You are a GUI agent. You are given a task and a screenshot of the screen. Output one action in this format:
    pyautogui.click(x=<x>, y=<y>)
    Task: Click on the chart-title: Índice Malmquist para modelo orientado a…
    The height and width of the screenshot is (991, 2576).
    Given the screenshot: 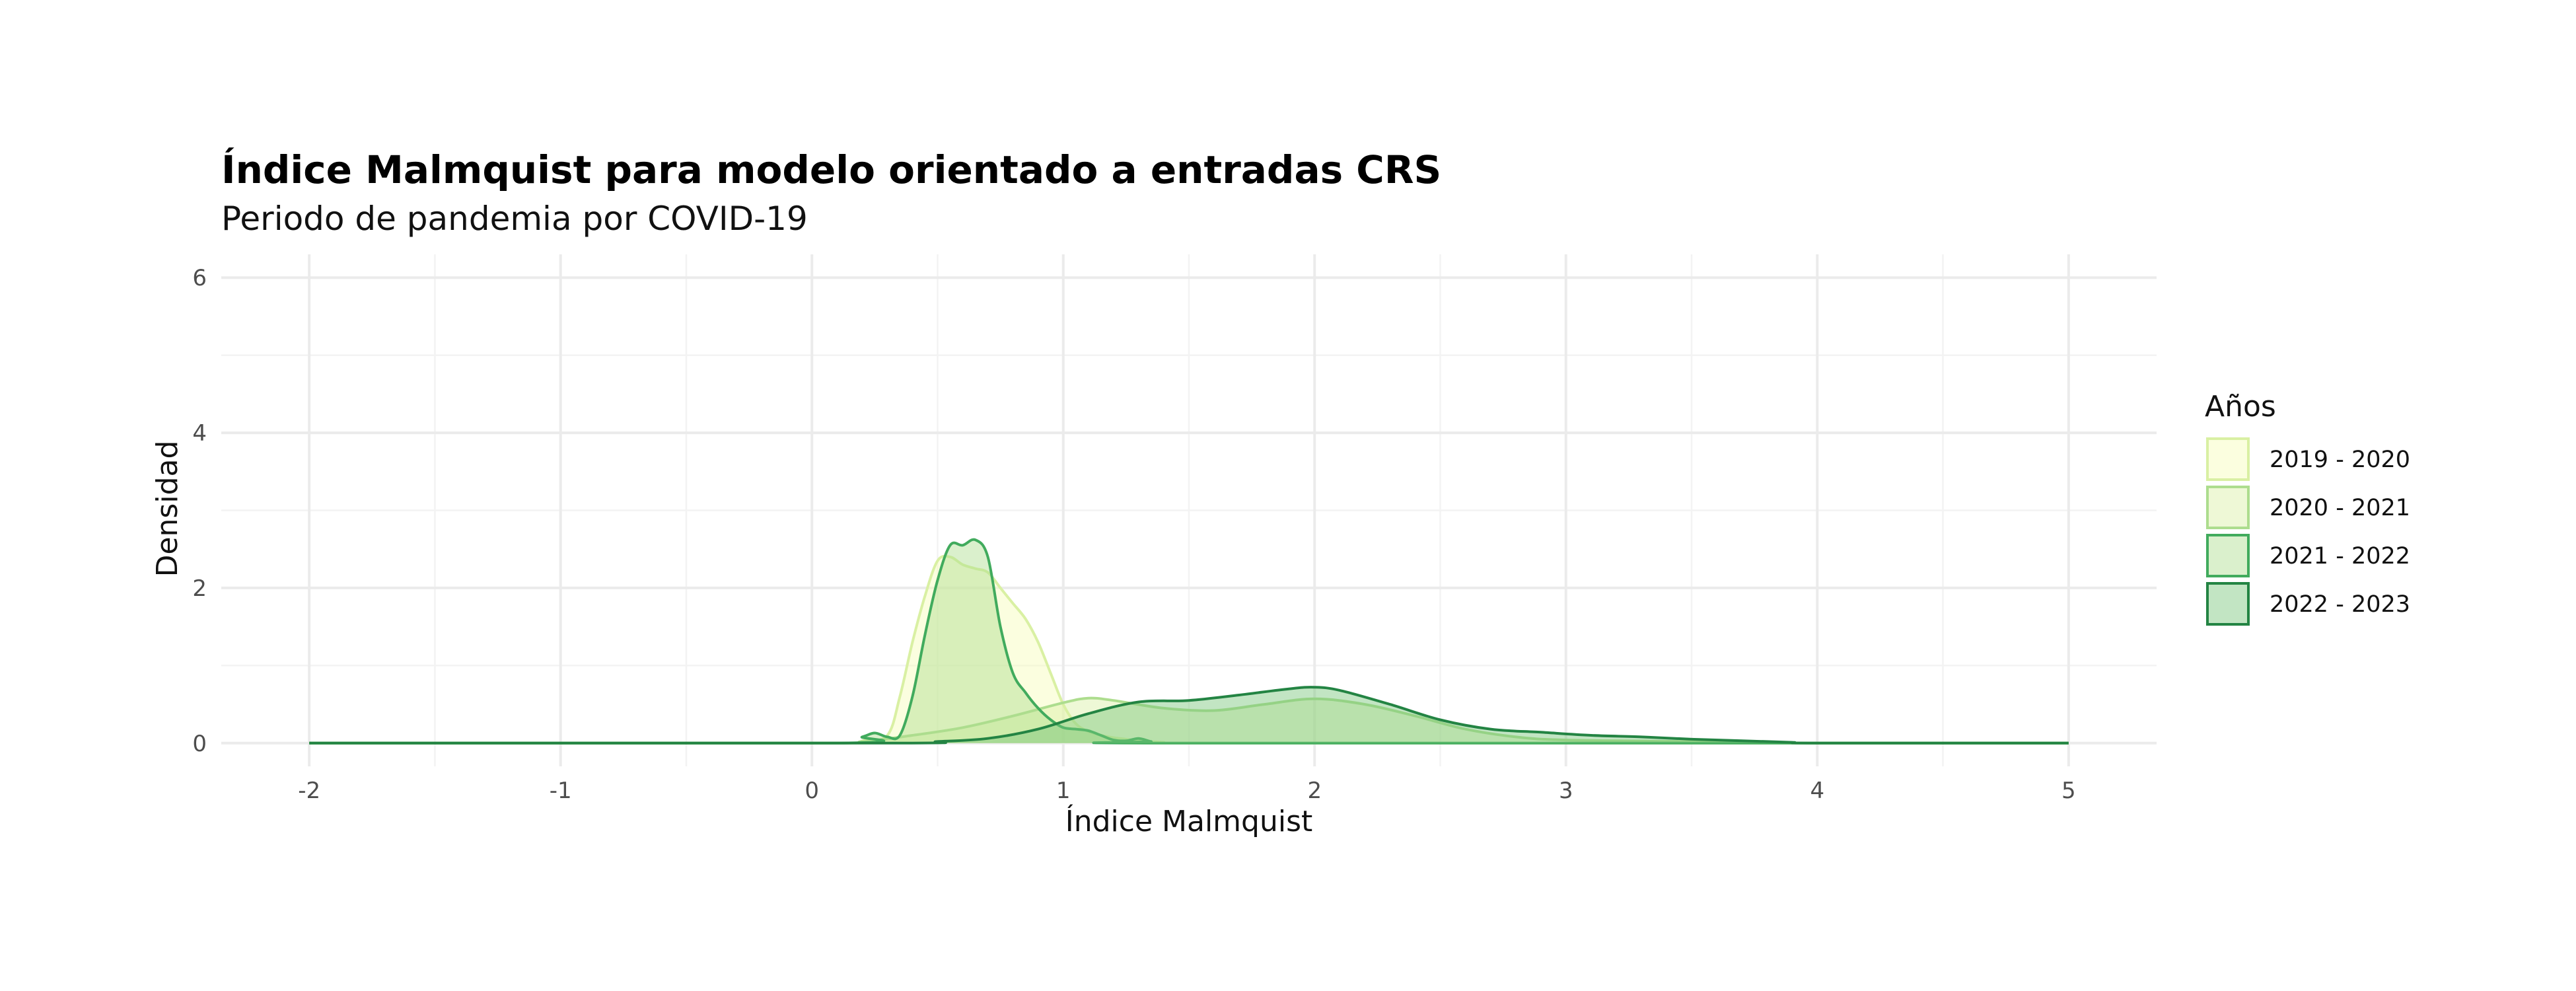 What is the action you would take?
    pyautogui.click(x=831, y=169)
    